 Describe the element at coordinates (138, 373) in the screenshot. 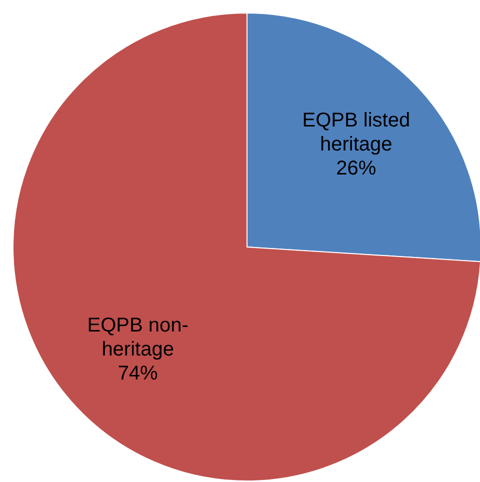

I see `data-label: 74%` at that location.